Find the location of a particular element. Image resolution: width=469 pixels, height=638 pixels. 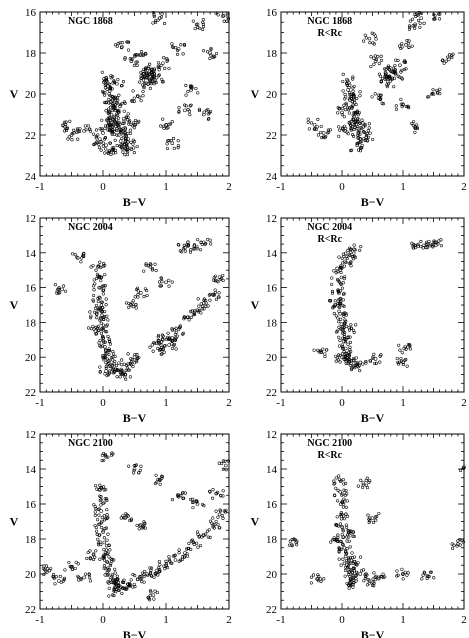

point-cloud is located at coordinates (136, 526).